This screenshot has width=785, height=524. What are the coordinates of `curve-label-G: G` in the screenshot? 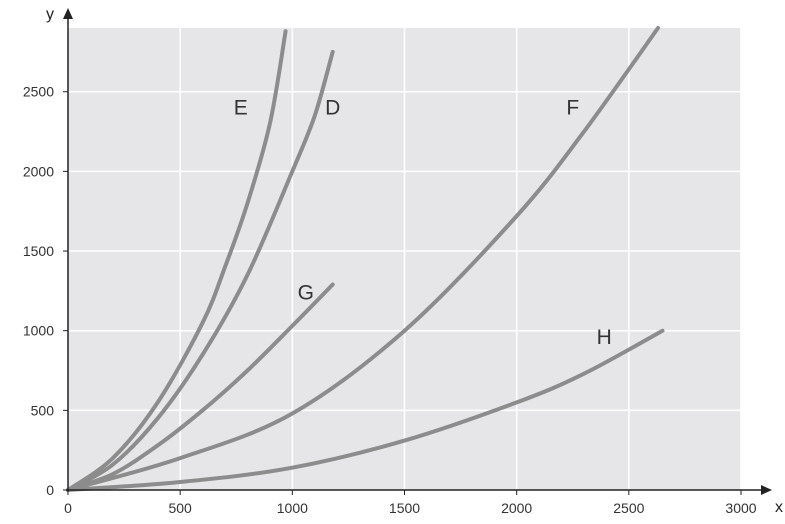 It's located at (306, 292).